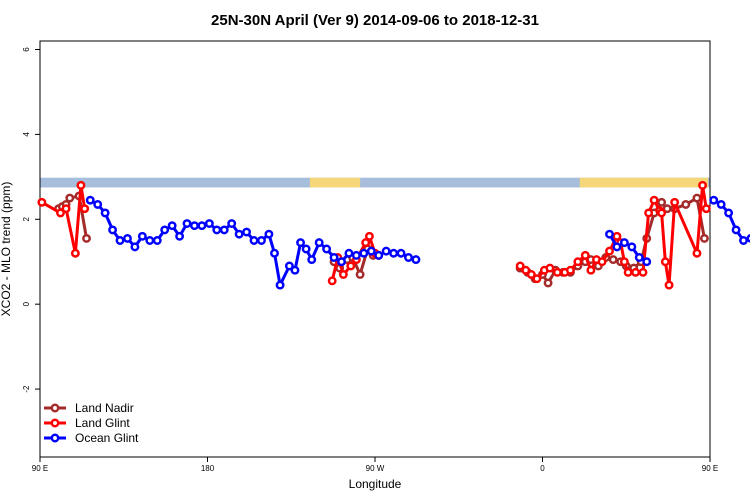 The height and width of the screenshot is (500, 750). Describe the element at coordinates (26, 134) in the screenshot. I see `y-tick-label: 4` at that location.